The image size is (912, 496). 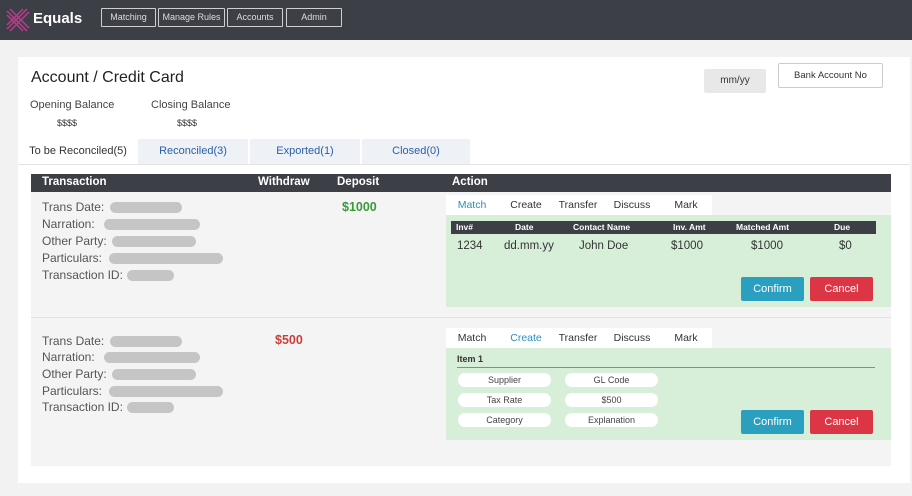 What do you see at coordinates (416, 151) in the screenshot?
I see `tab-closed: Closed(0)` at bounding box center [416, 151].